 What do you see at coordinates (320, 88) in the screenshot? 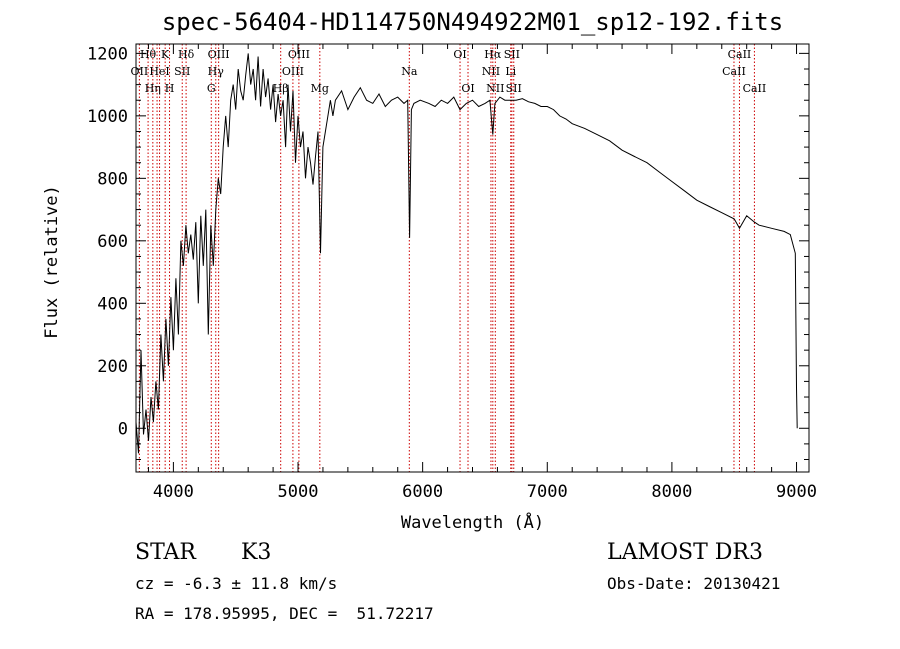
I see `spectral-line-label: Mg` at bounding box center [320, 88].